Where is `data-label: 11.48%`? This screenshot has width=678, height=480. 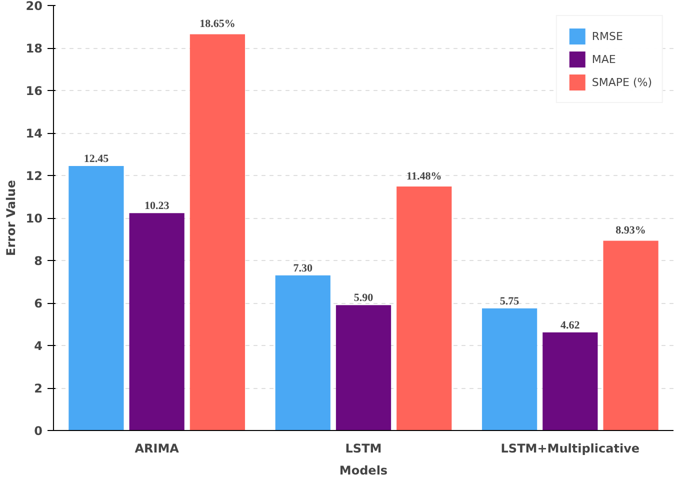
data-label: 11.48% is located at coordinates (424, 176).